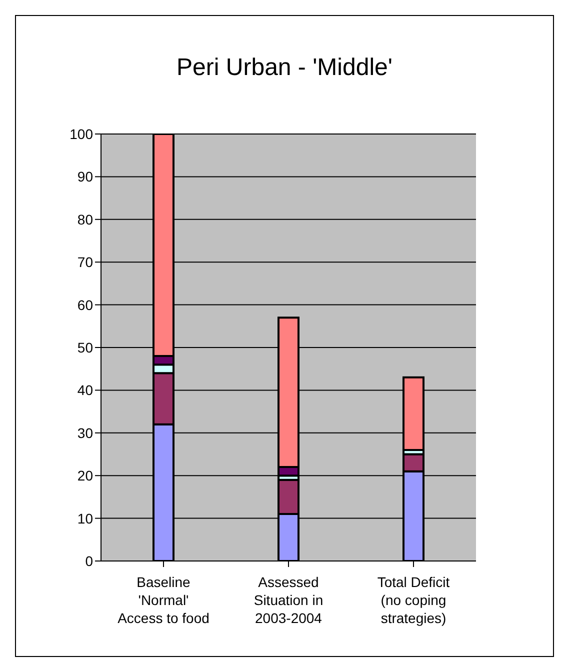 The width and height of the screenshot is (567, 670). Describe the element at coordinates (285, 68) in the screenshot. I see `chart-title: Peri Urban - 'Middle'` at that location.